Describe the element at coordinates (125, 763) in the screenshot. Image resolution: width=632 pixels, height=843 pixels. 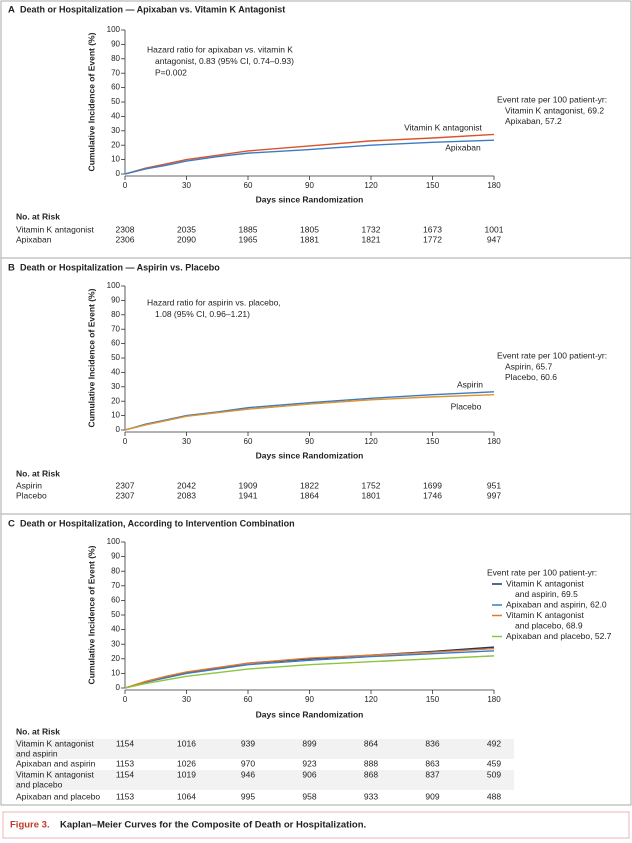
I see `risk-value: 1153` at that location.